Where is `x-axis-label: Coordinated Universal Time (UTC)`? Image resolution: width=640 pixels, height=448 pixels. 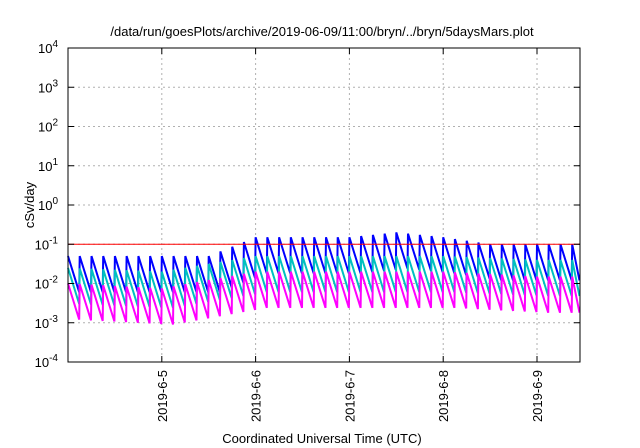
x-axis-label: Coordinated Universal Time (UTC) is located at coordinates (321, 438).